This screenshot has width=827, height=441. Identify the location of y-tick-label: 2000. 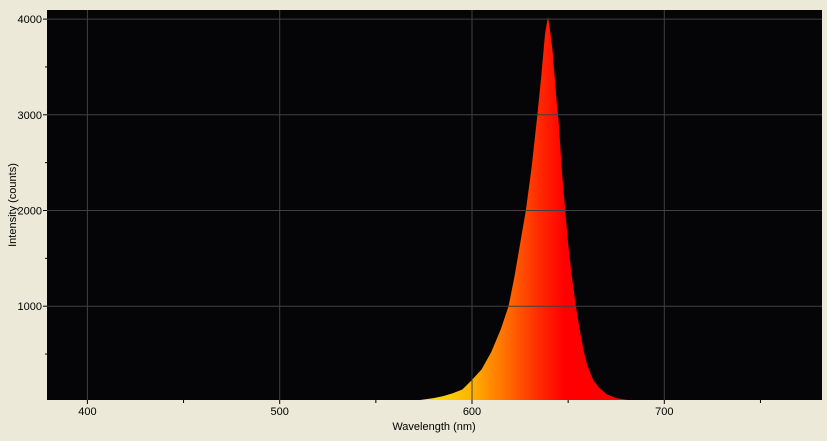
(30, 212).